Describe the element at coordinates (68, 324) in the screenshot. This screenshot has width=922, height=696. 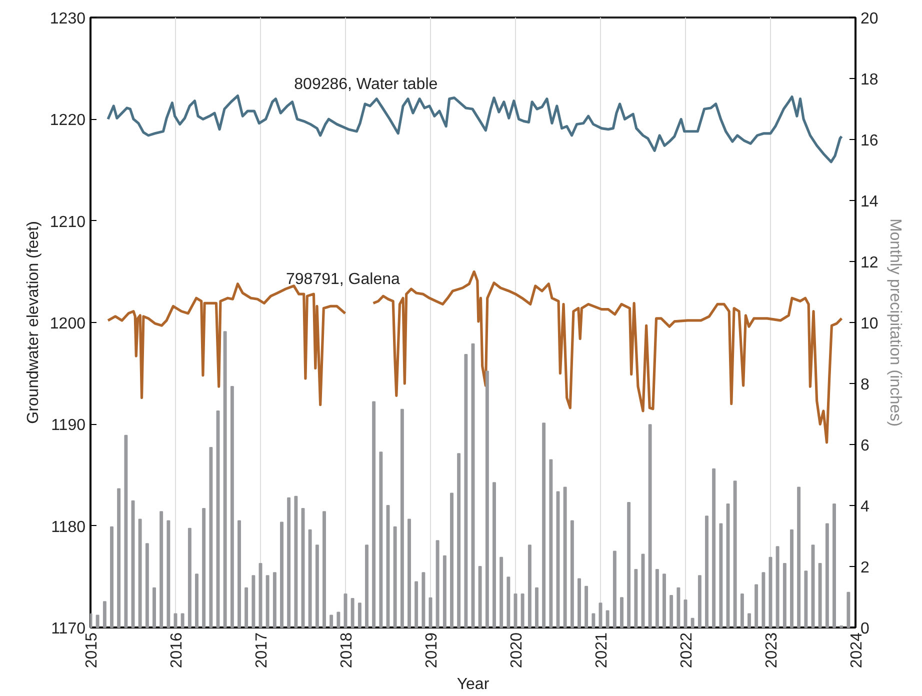
I see `y-tick-label: 1200` at that location.